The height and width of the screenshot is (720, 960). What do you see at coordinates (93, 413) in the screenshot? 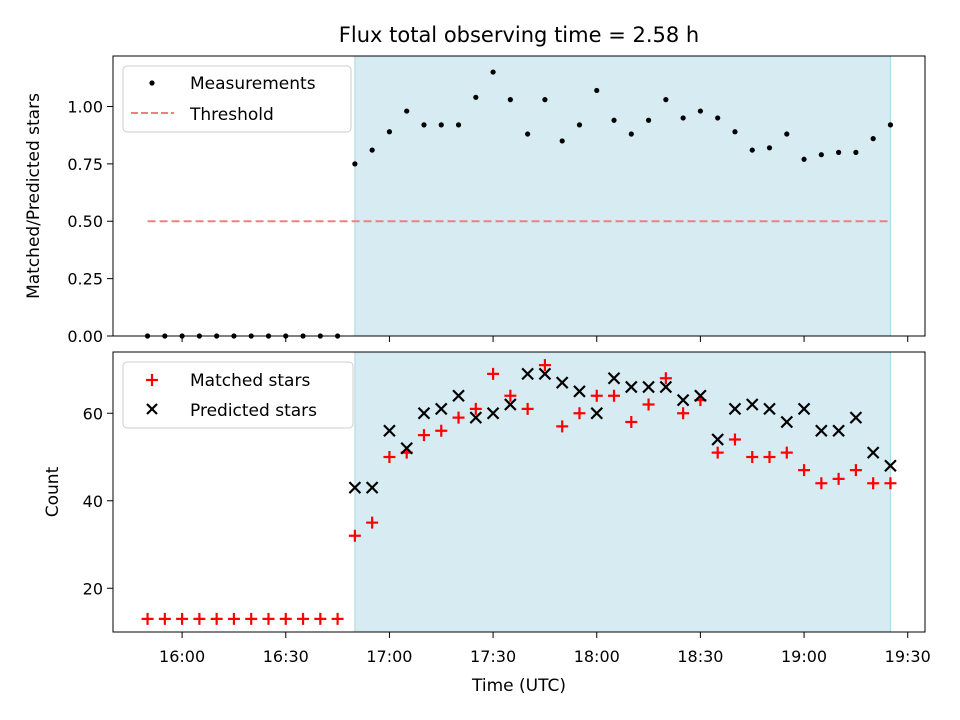
I see `y-tick-label: 60` at bounding box center [93, 413].